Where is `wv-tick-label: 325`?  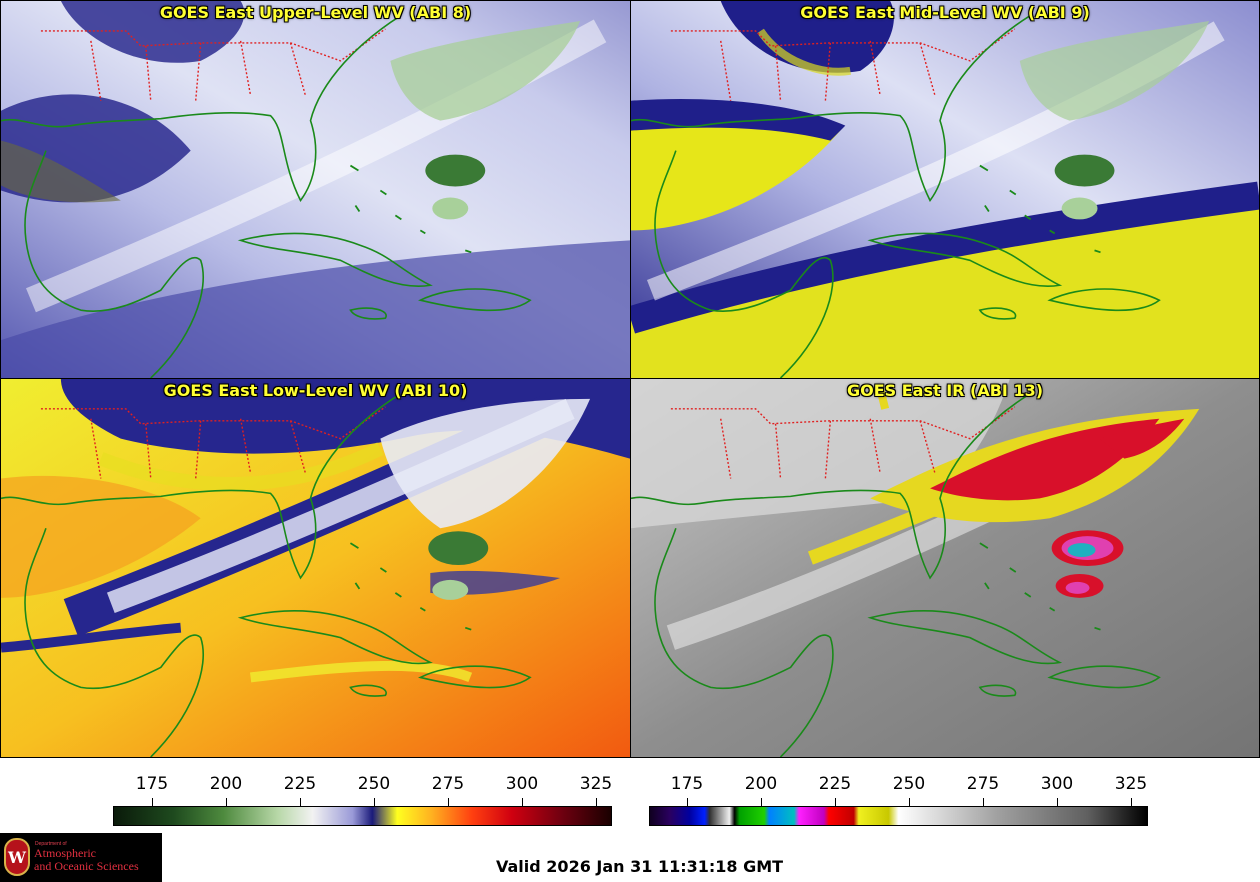 wv-tick-label: 325 is located at coordinates (596, 784).